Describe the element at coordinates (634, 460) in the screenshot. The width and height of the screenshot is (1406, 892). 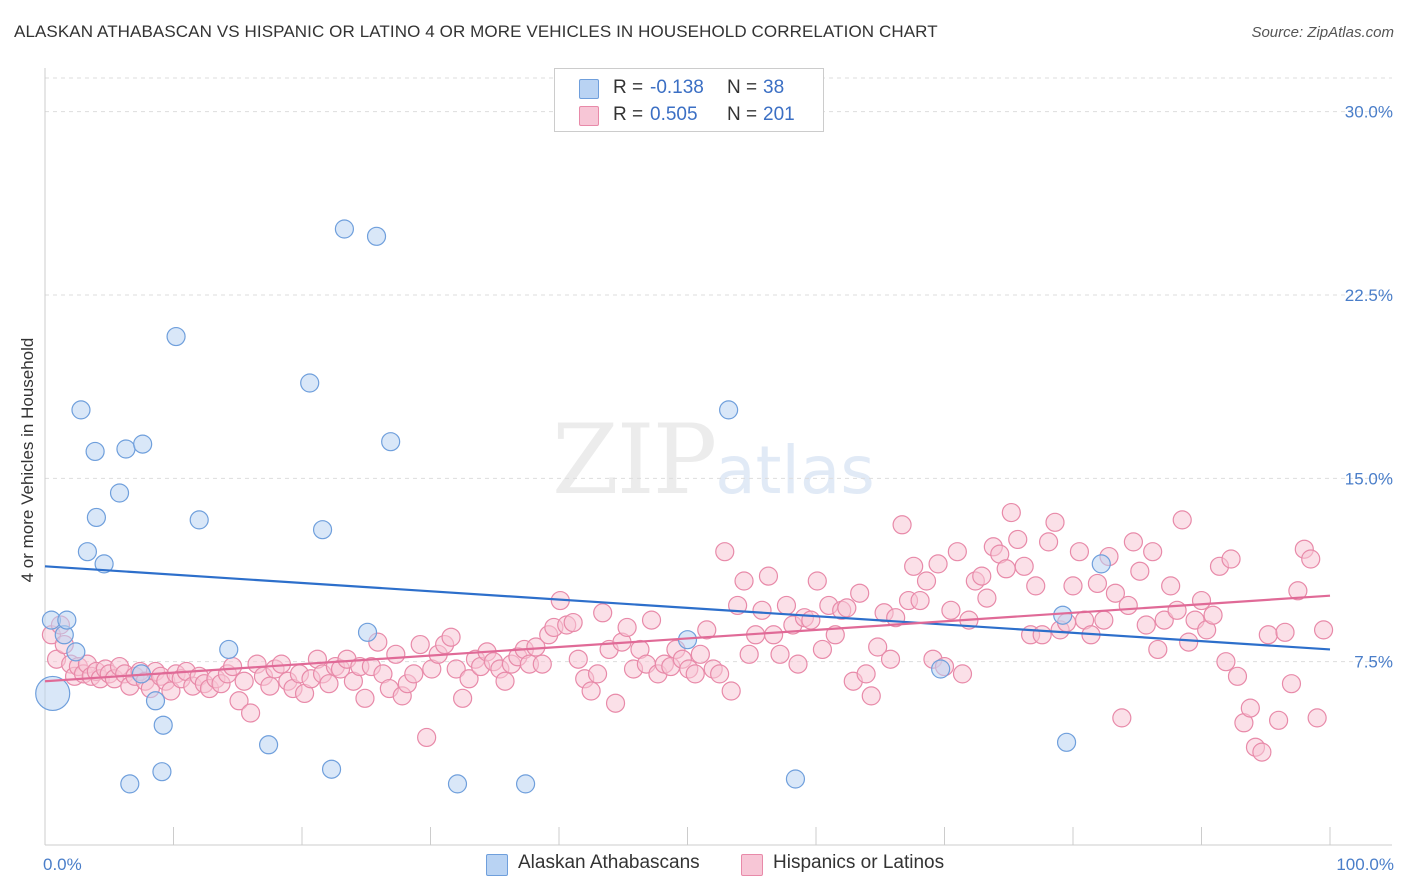
I see `watermark-zip: ZIP` at that location.